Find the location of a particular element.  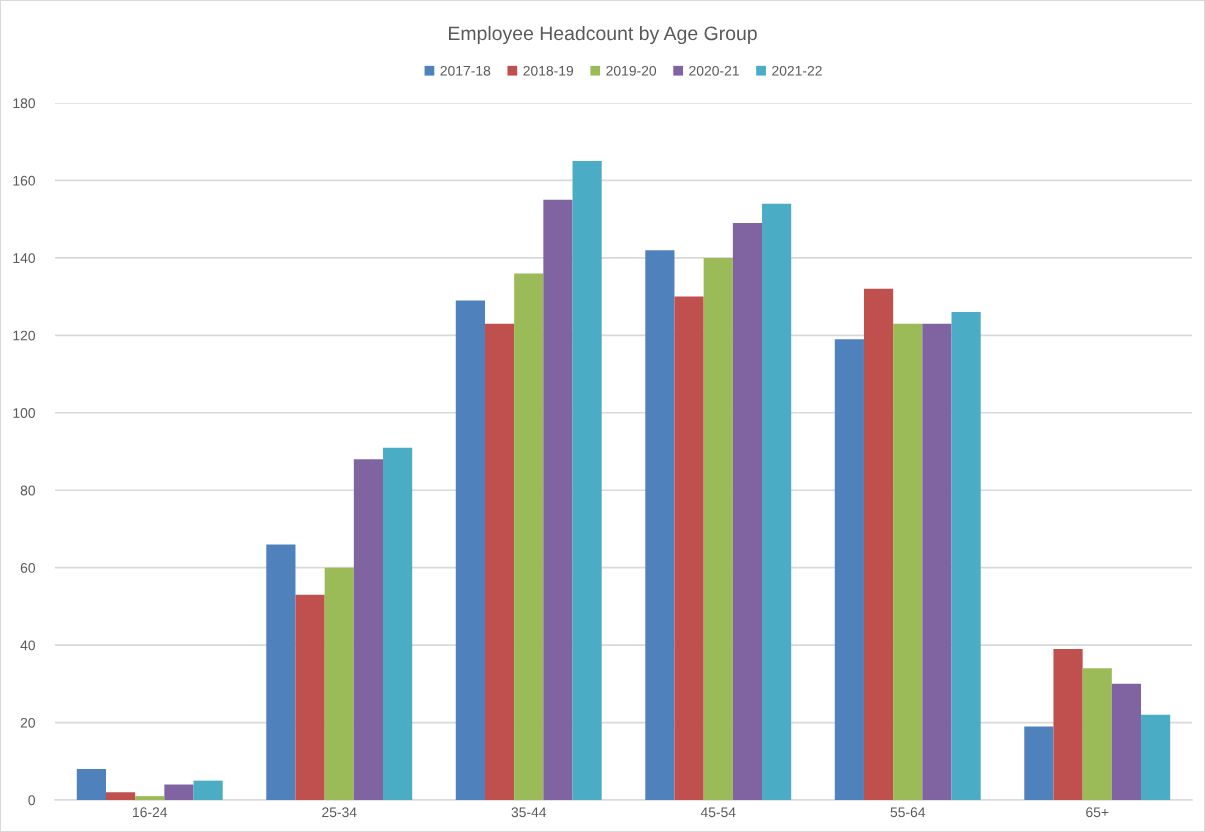

y-tick-label: 0 is located at coordinates (32, 800).